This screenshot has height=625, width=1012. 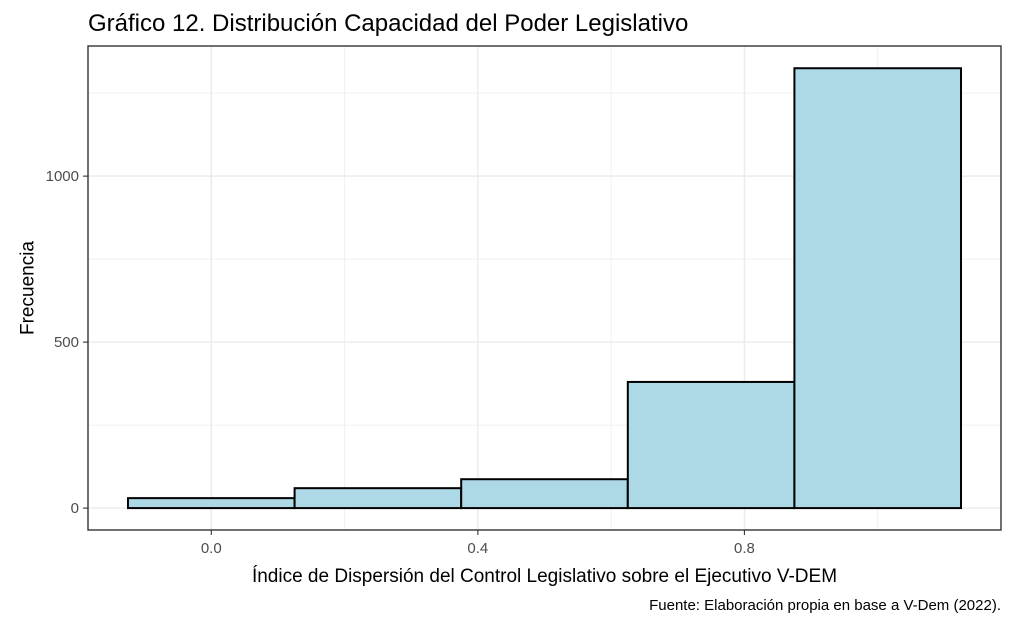 I want to click on x-tick-label: 0.0, so click(x=211, y=548).